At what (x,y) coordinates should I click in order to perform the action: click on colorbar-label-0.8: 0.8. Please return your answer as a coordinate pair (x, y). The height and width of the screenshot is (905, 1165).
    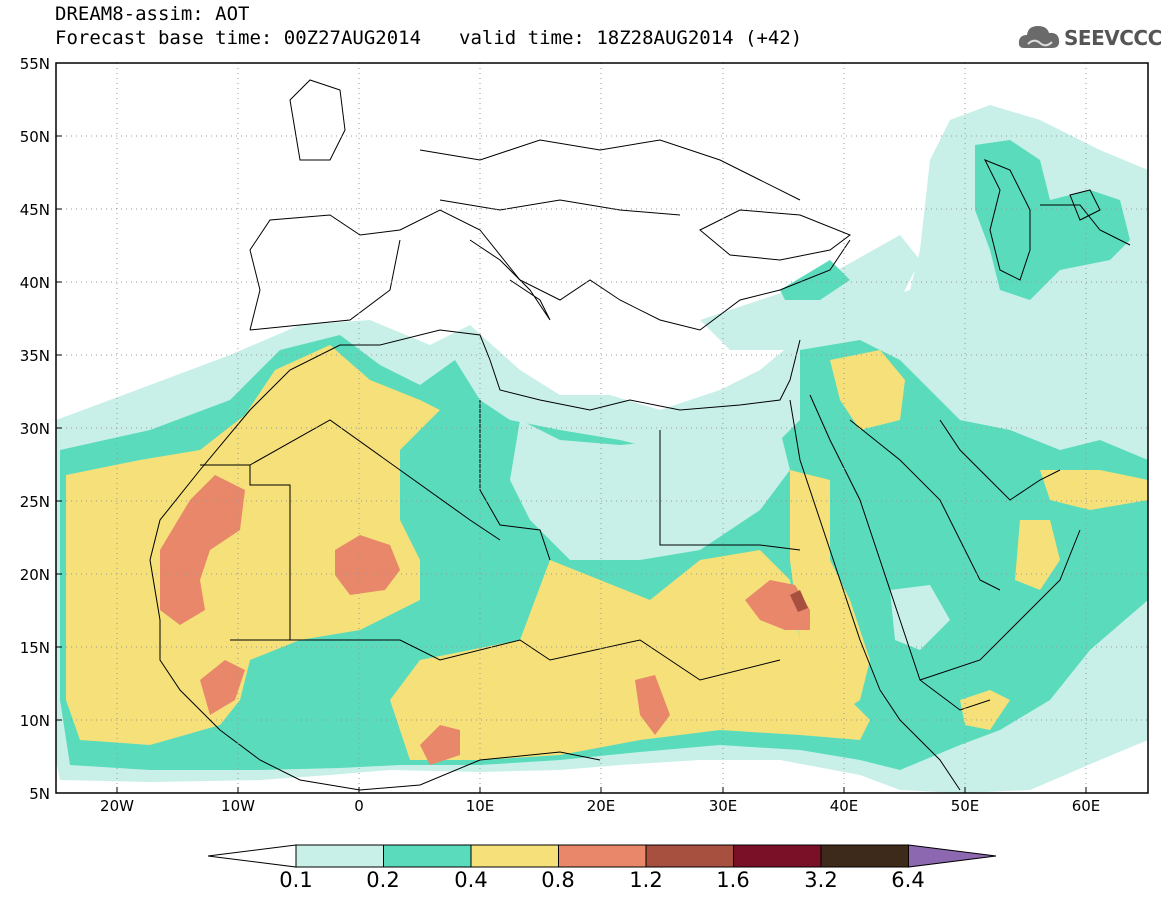
    Looking at the image, I should click on (558, 880).